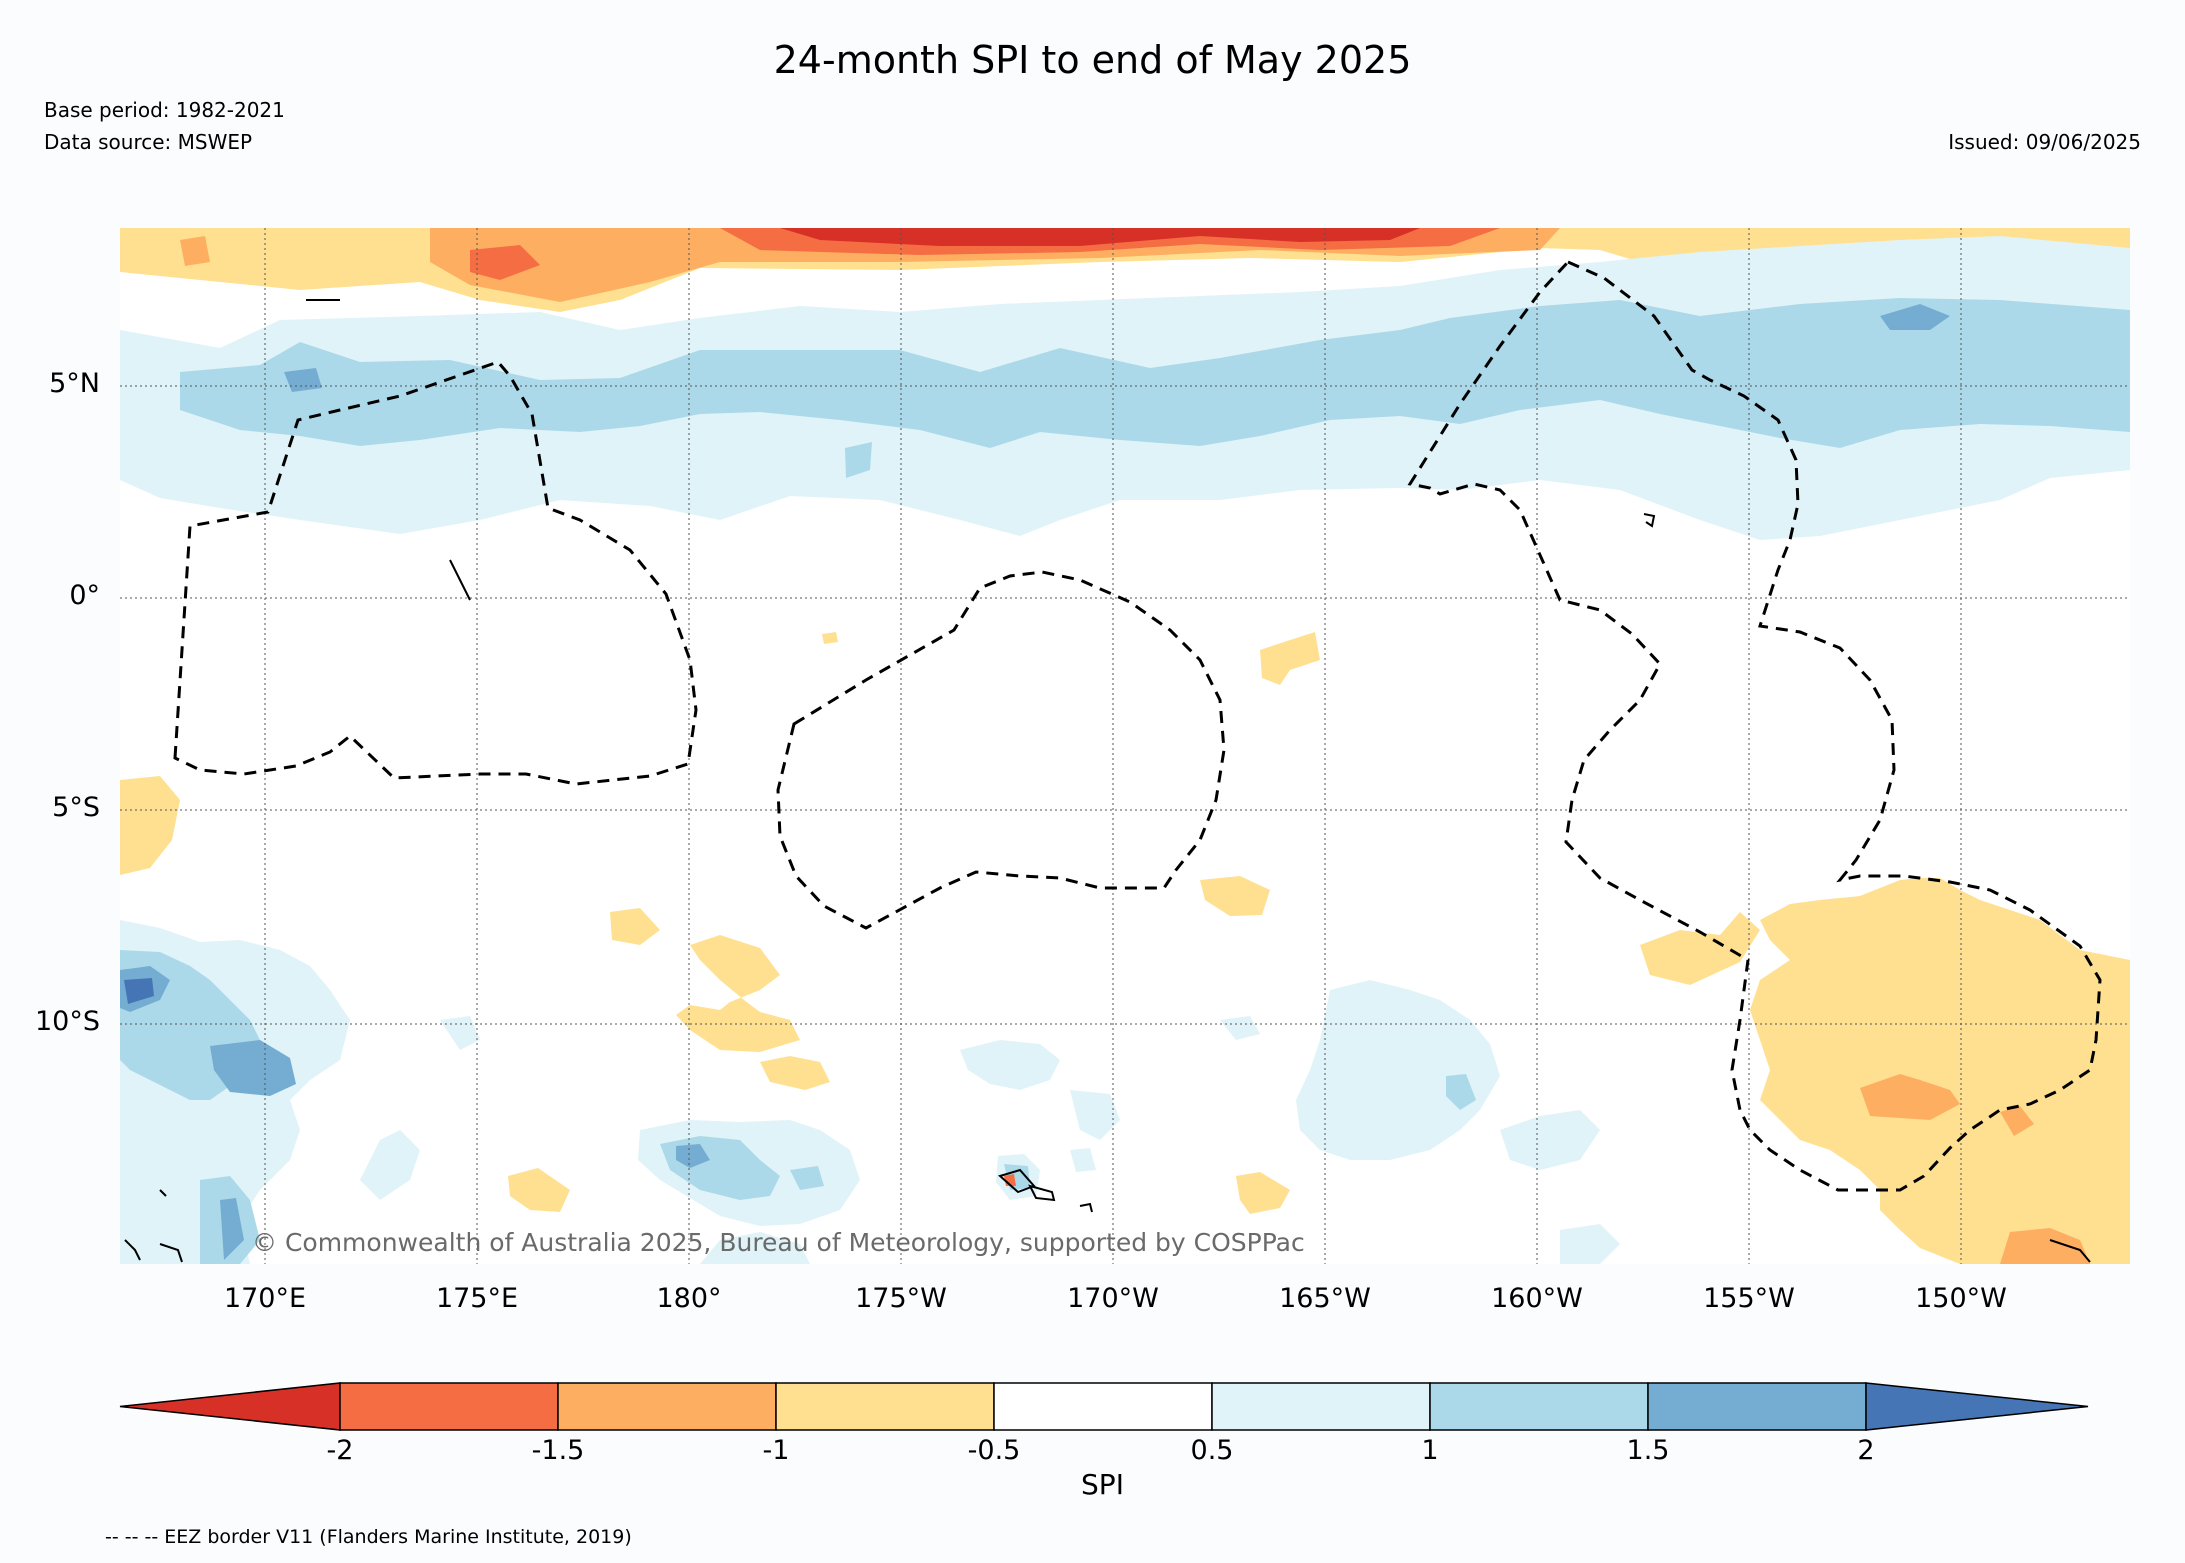 This screenshot has width=2185, height=1563. What do you see at coordinates (776, 1450) in the screenshot?
I see `colorbar-tick: -1` at bounding box center [776, 1450].